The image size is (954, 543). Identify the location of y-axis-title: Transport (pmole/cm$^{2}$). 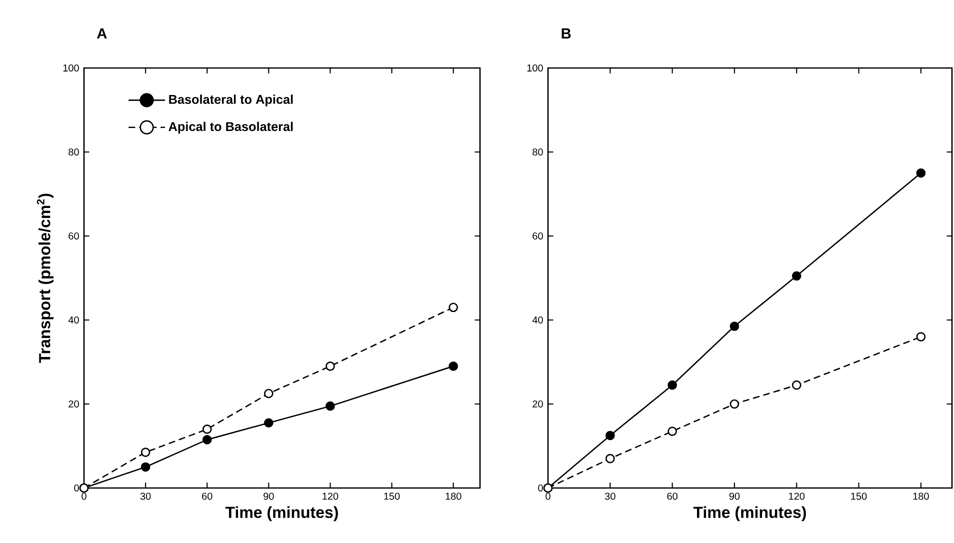
(45, 278).